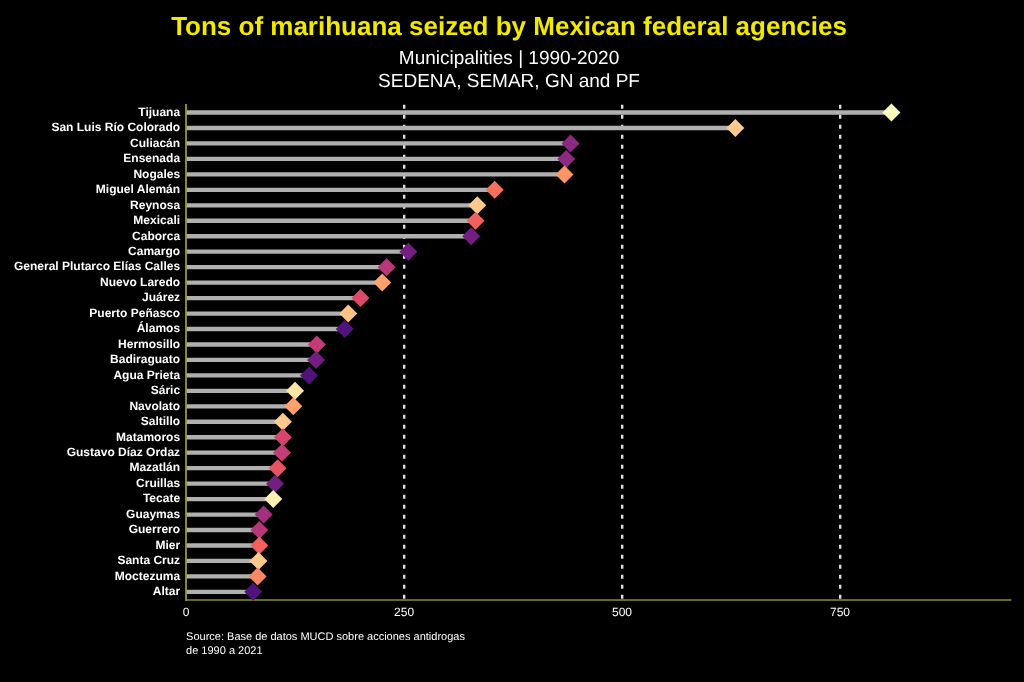 This screenshot has height=682, width=1024. Describe the element at coordinates (509, 70) in the screenshot. I see `chart-subtitle: Municipalities | 1990-2020 SEDENA, SEMAR, GN and PF` at that location.